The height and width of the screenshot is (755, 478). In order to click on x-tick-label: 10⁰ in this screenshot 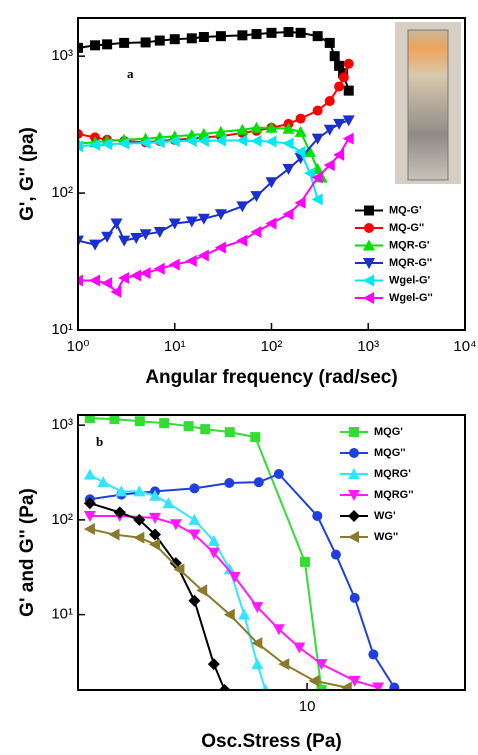, I will do `click(78, 346)`.